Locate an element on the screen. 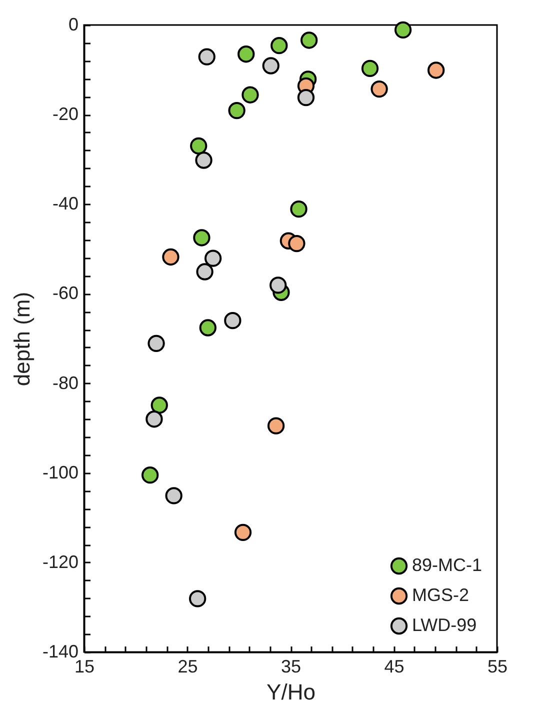 The width and height of the screenshot is (539, 726). x-axis-title: Y/Ho is located at coordinates (291, 692).